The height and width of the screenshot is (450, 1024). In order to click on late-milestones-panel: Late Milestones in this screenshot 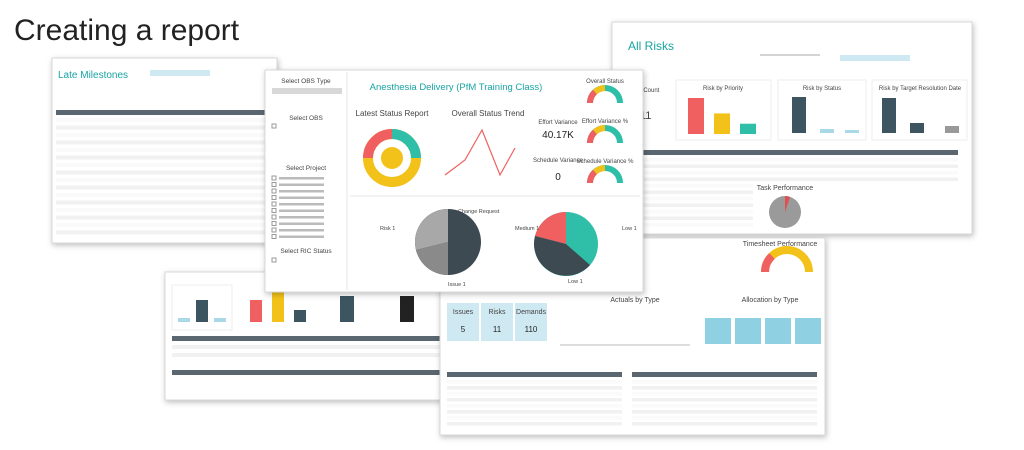, I will do `click(164, 150)`.